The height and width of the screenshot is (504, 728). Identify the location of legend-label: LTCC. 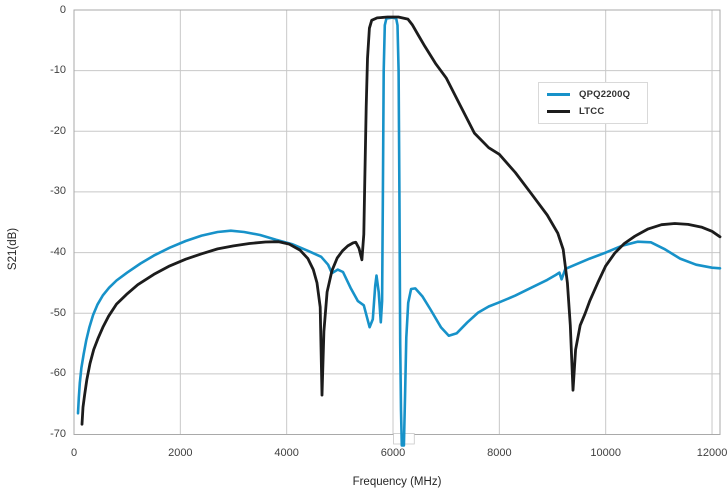
(592, 111).